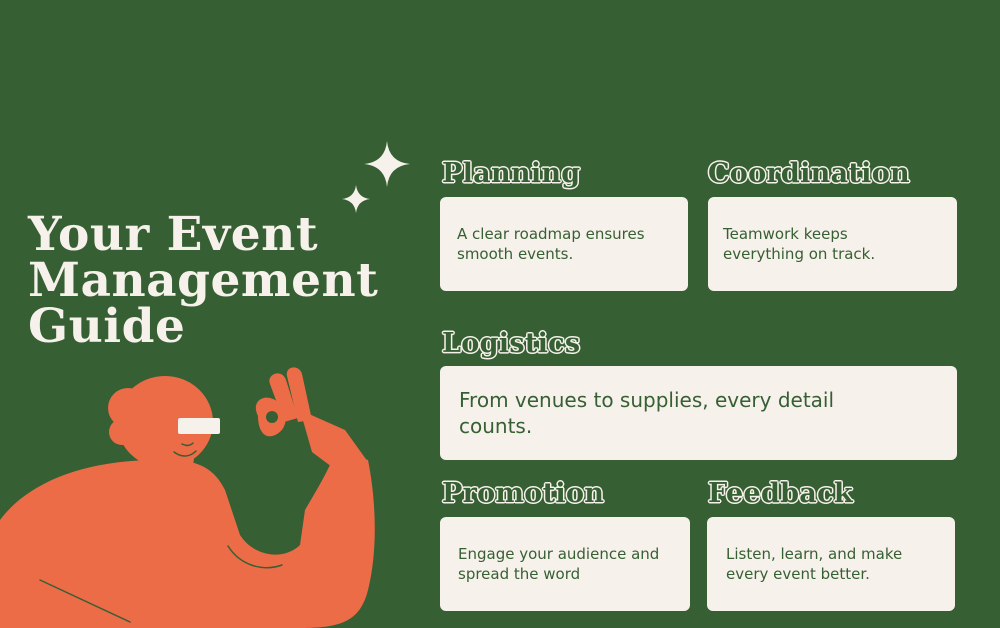 This screenshot has height=628, width=1000. Describe the element at coordinates (511, 343) in the screenshot. I see `logistics-heading: Logistics` at that location.